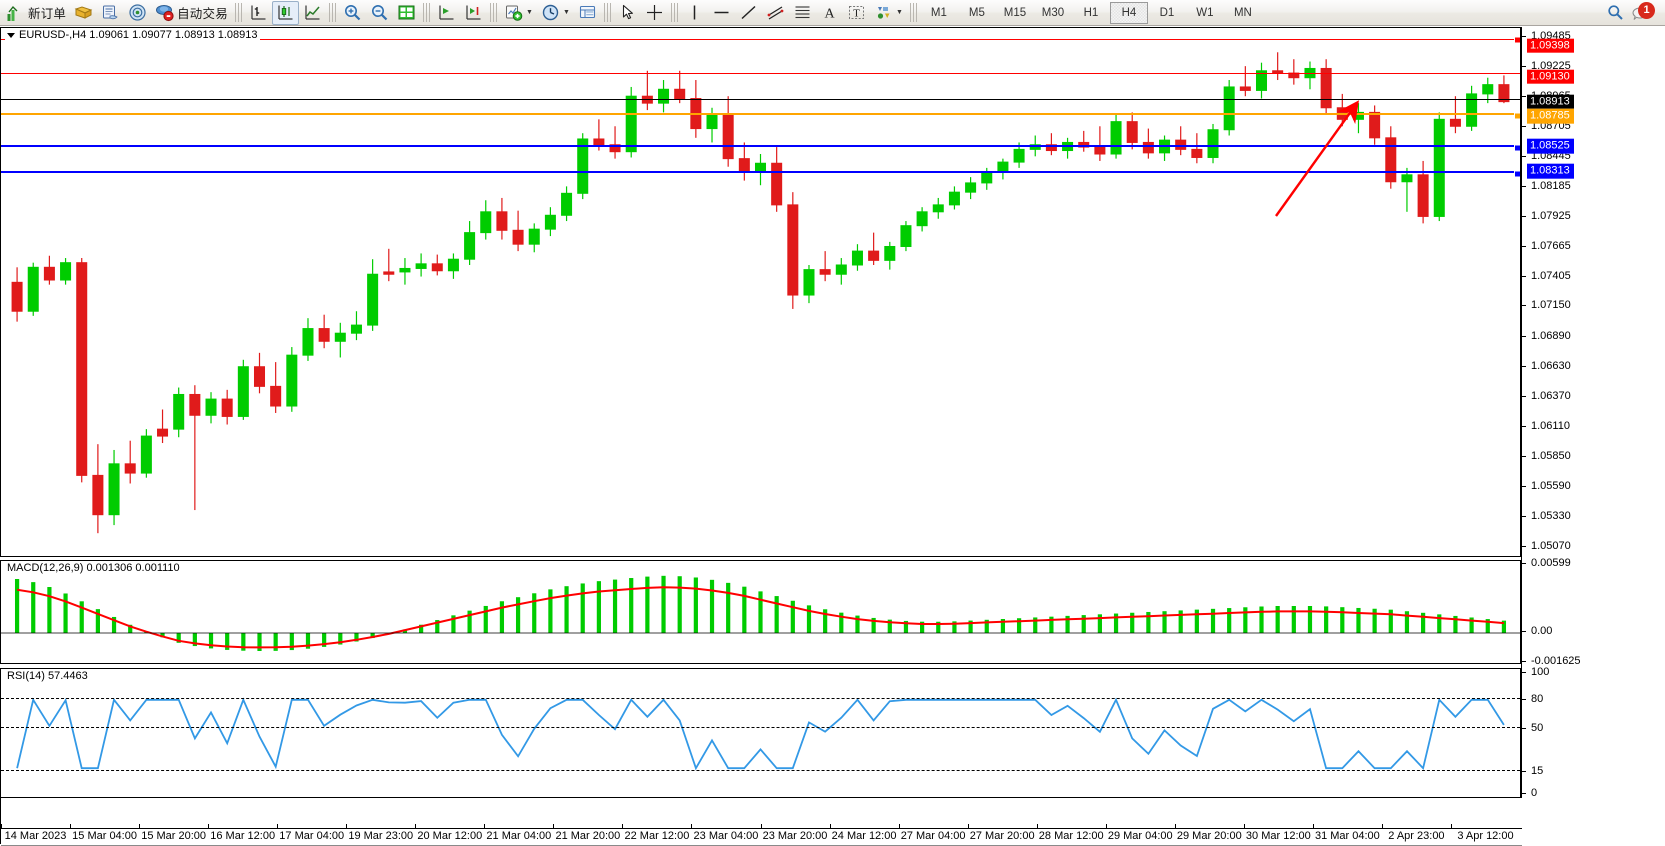 This screenshot has height=846, width=1665. I want to click on signals-button, so click(137, 13).